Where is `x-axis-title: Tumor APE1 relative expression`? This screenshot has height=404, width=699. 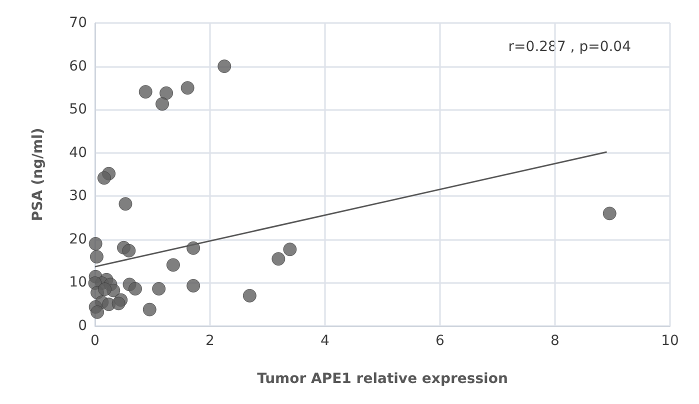 x-axis-title: Tumor APE1 relative expression is located at coordinates (382, 379).